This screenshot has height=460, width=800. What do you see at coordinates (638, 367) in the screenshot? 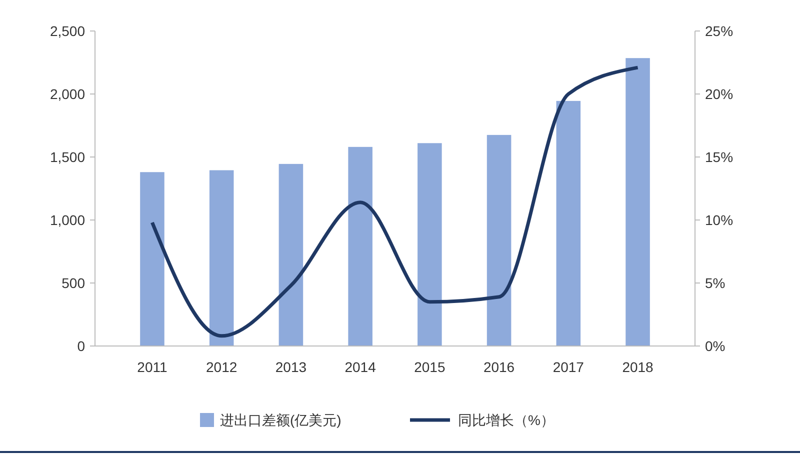
I see `x-tick-label: 2018` at bounding box center [638, 367].